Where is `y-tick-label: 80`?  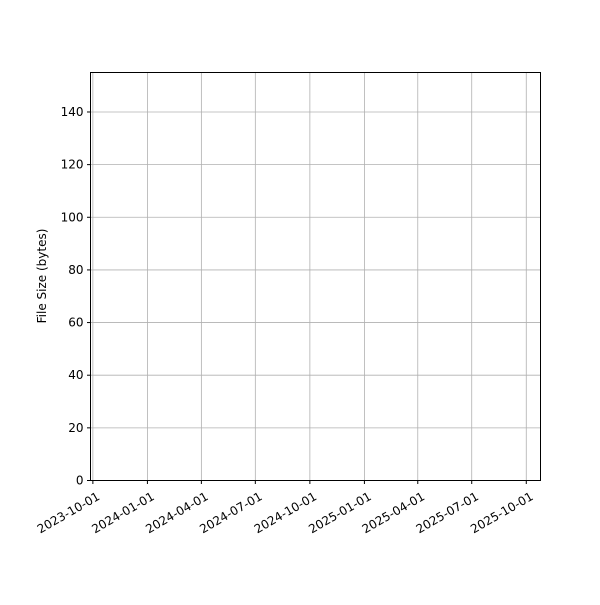
y-tick-label: 80 is located at coordinates (75, 270).